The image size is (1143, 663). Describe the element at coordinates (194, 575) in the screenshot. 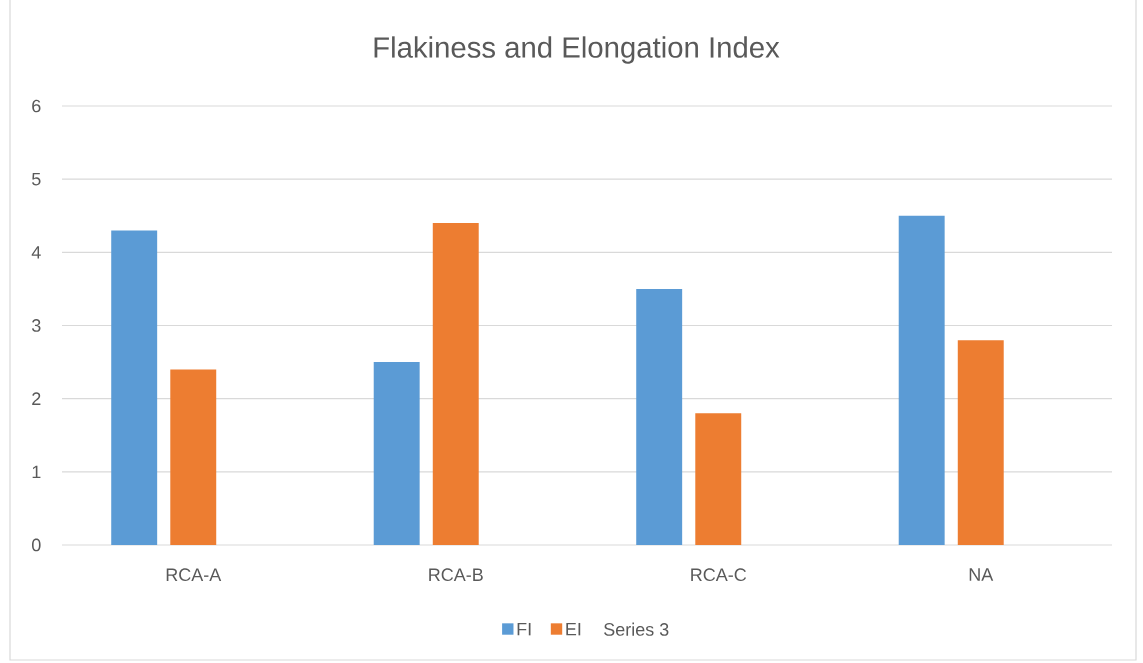

I see `x-tick-label: RCA-A` at that location.